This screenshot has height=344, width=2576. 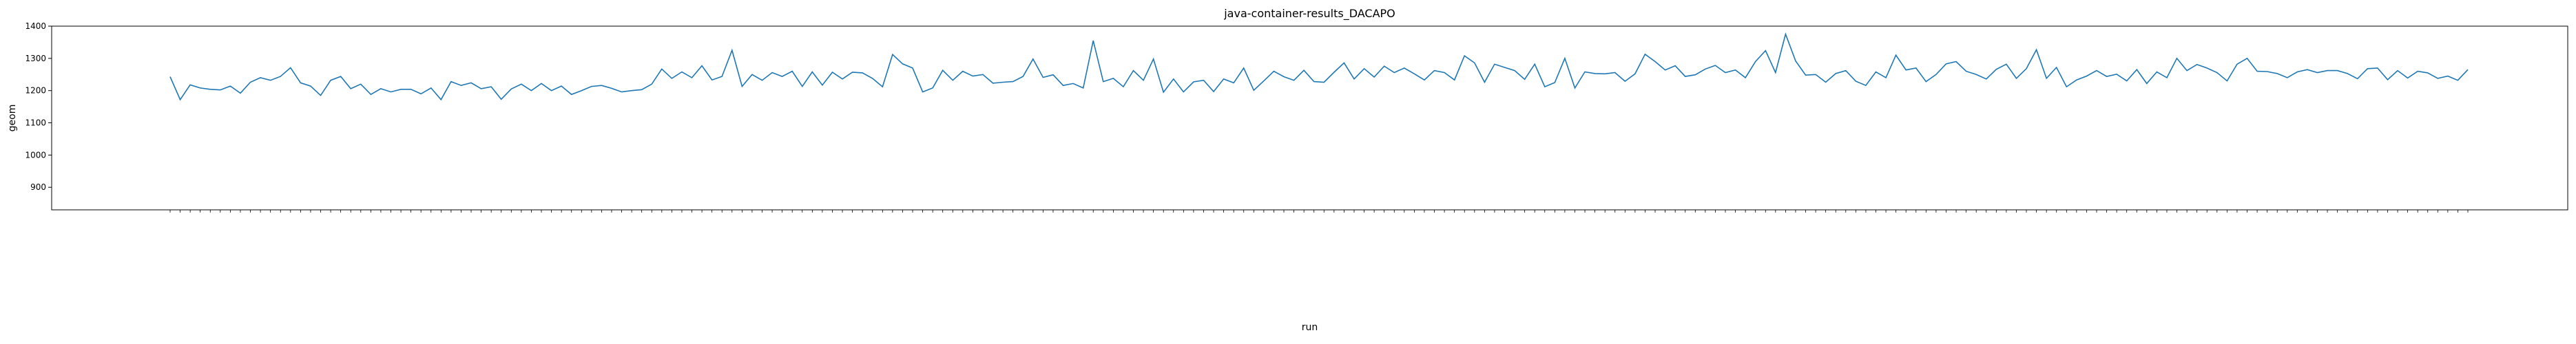 What do you see at coordinates (38, 187) in the screenshot?
I see `y-tick-label: 900` at bounding box center [38, 187].